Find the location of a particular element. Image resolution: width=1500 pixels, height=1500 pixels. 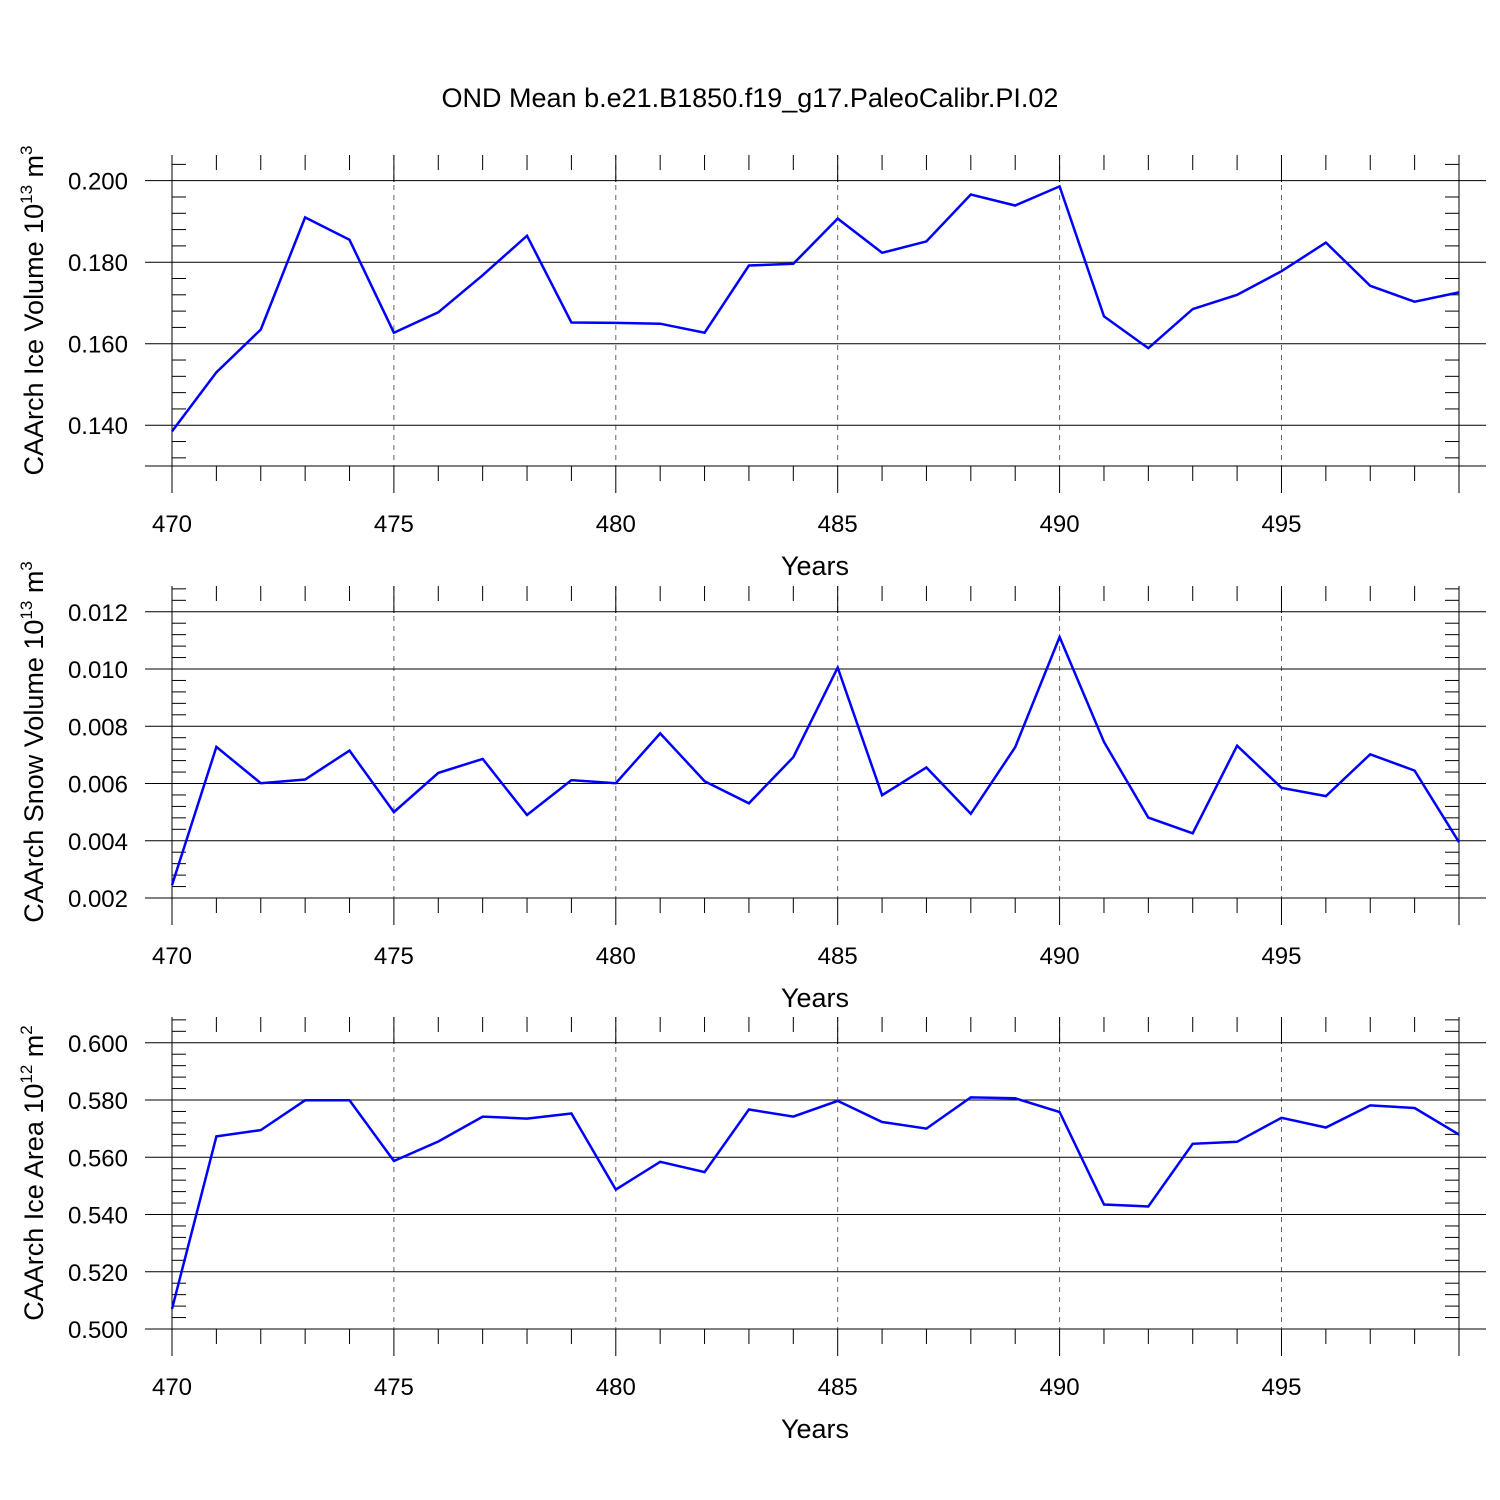

y-tick-label: 0.580 is located at coordinates (98, 1101).